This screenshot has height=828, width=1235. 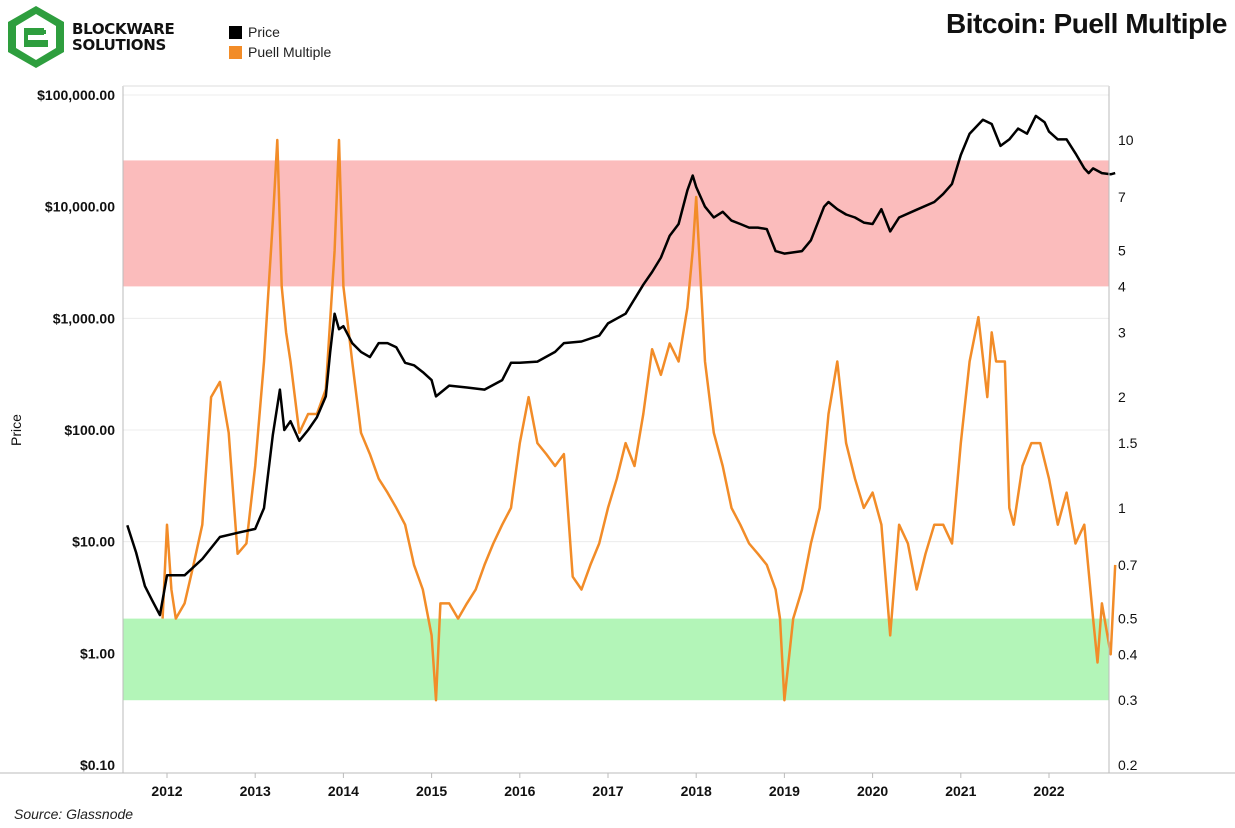 What do you see at coordinates (80, 207) in the screenshot?
I see `y-left-tick-label: $10,000.00` at bounding box center [80, 207].